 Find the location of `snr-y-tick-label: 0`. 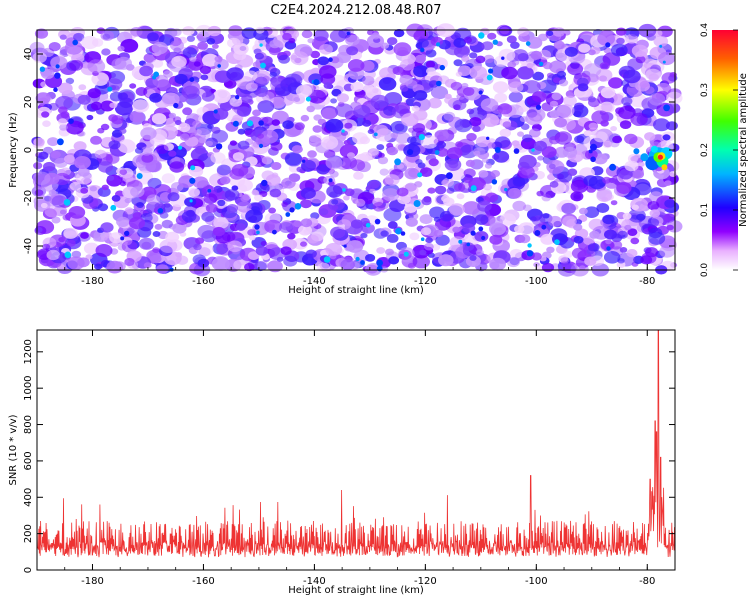

snr-y-tick-label: 0 is located at coordinates (28, 570).